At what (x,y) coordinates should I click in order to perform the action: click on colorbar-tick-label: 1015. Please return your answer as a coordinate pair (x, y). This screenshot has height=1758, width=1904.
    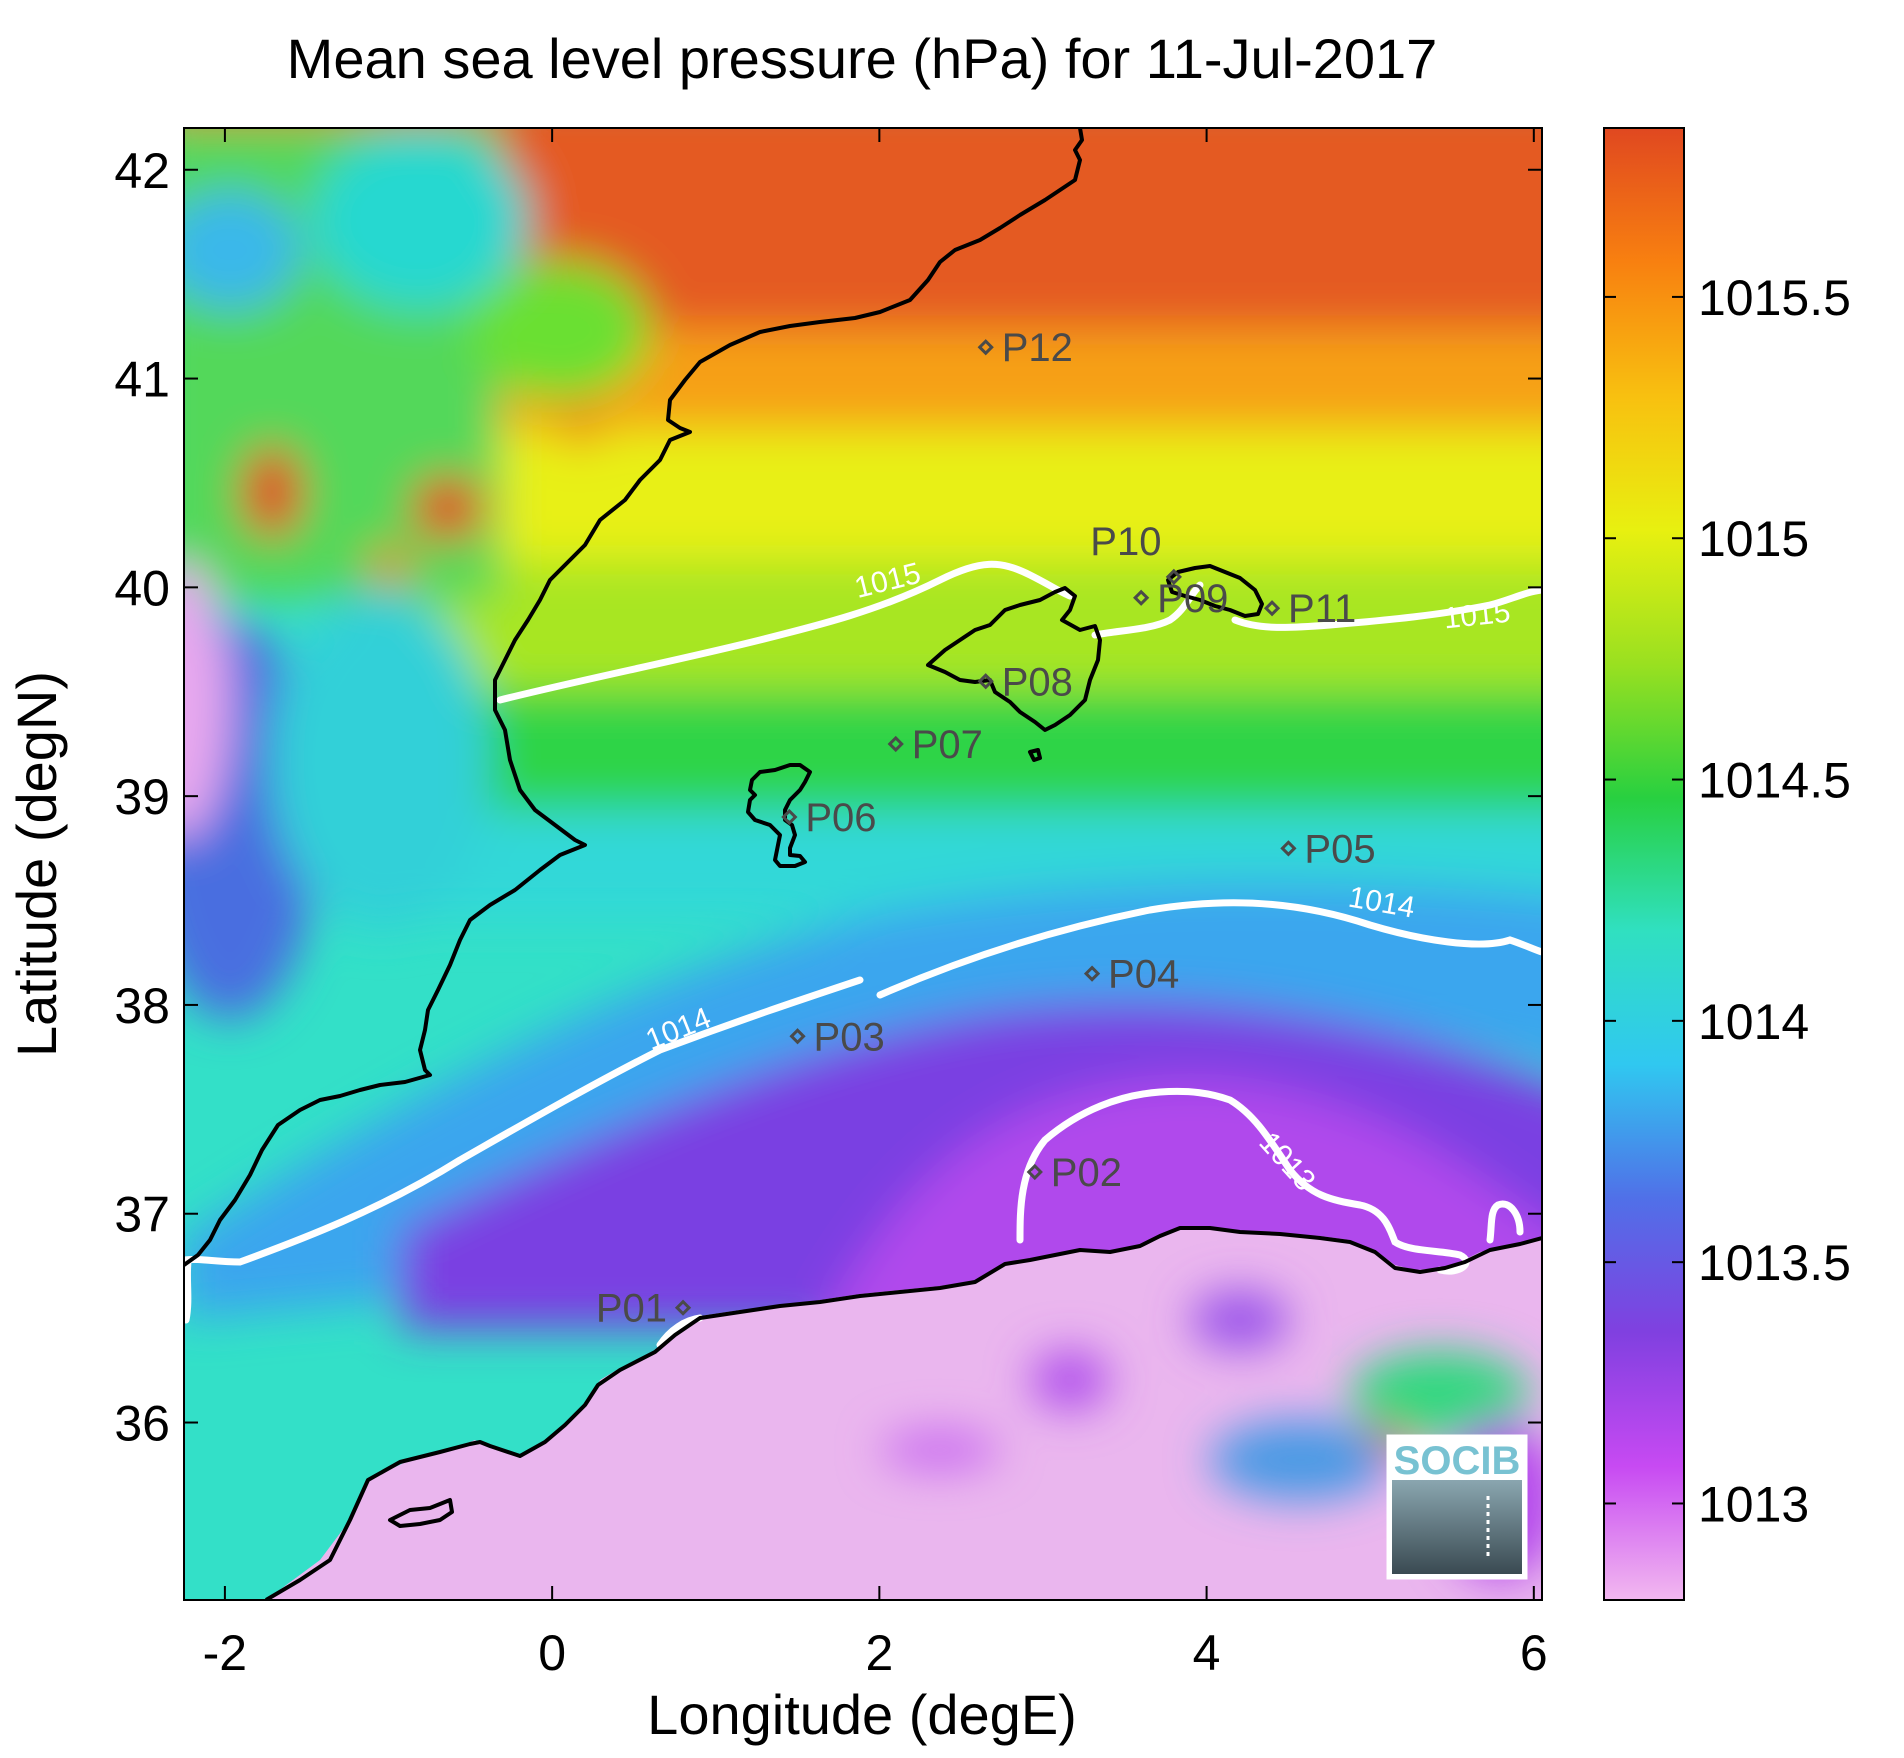
    Looking at the image, I should click on (1753, 539).